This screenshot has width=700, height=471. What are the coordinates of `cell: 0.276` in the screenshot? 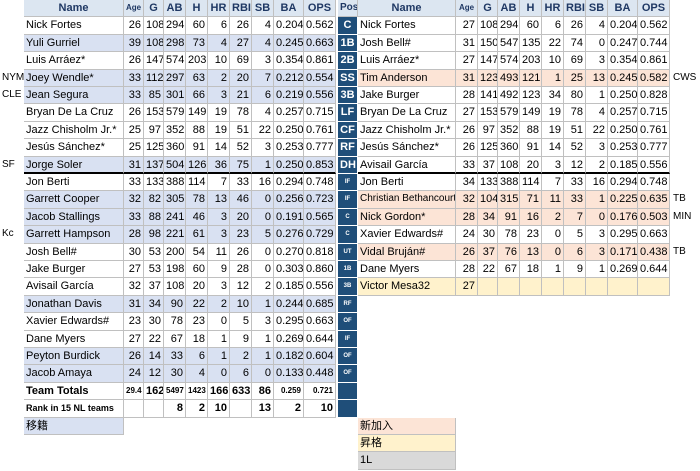 It's located at (289, 235).